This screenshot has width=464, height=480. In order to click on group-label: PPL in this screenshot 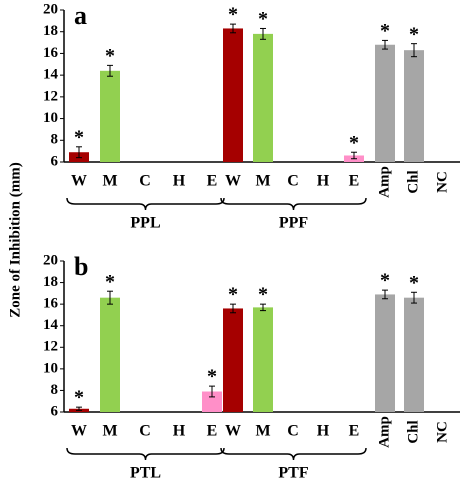, I will do `click(145, 223)`.